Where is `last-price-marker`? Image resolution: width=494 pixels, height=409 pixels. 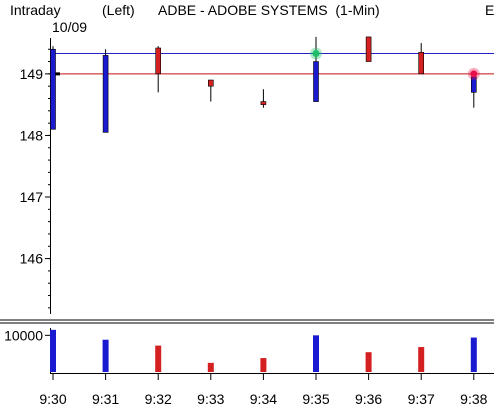
last-price-marker is located at coordinates (57, 74).